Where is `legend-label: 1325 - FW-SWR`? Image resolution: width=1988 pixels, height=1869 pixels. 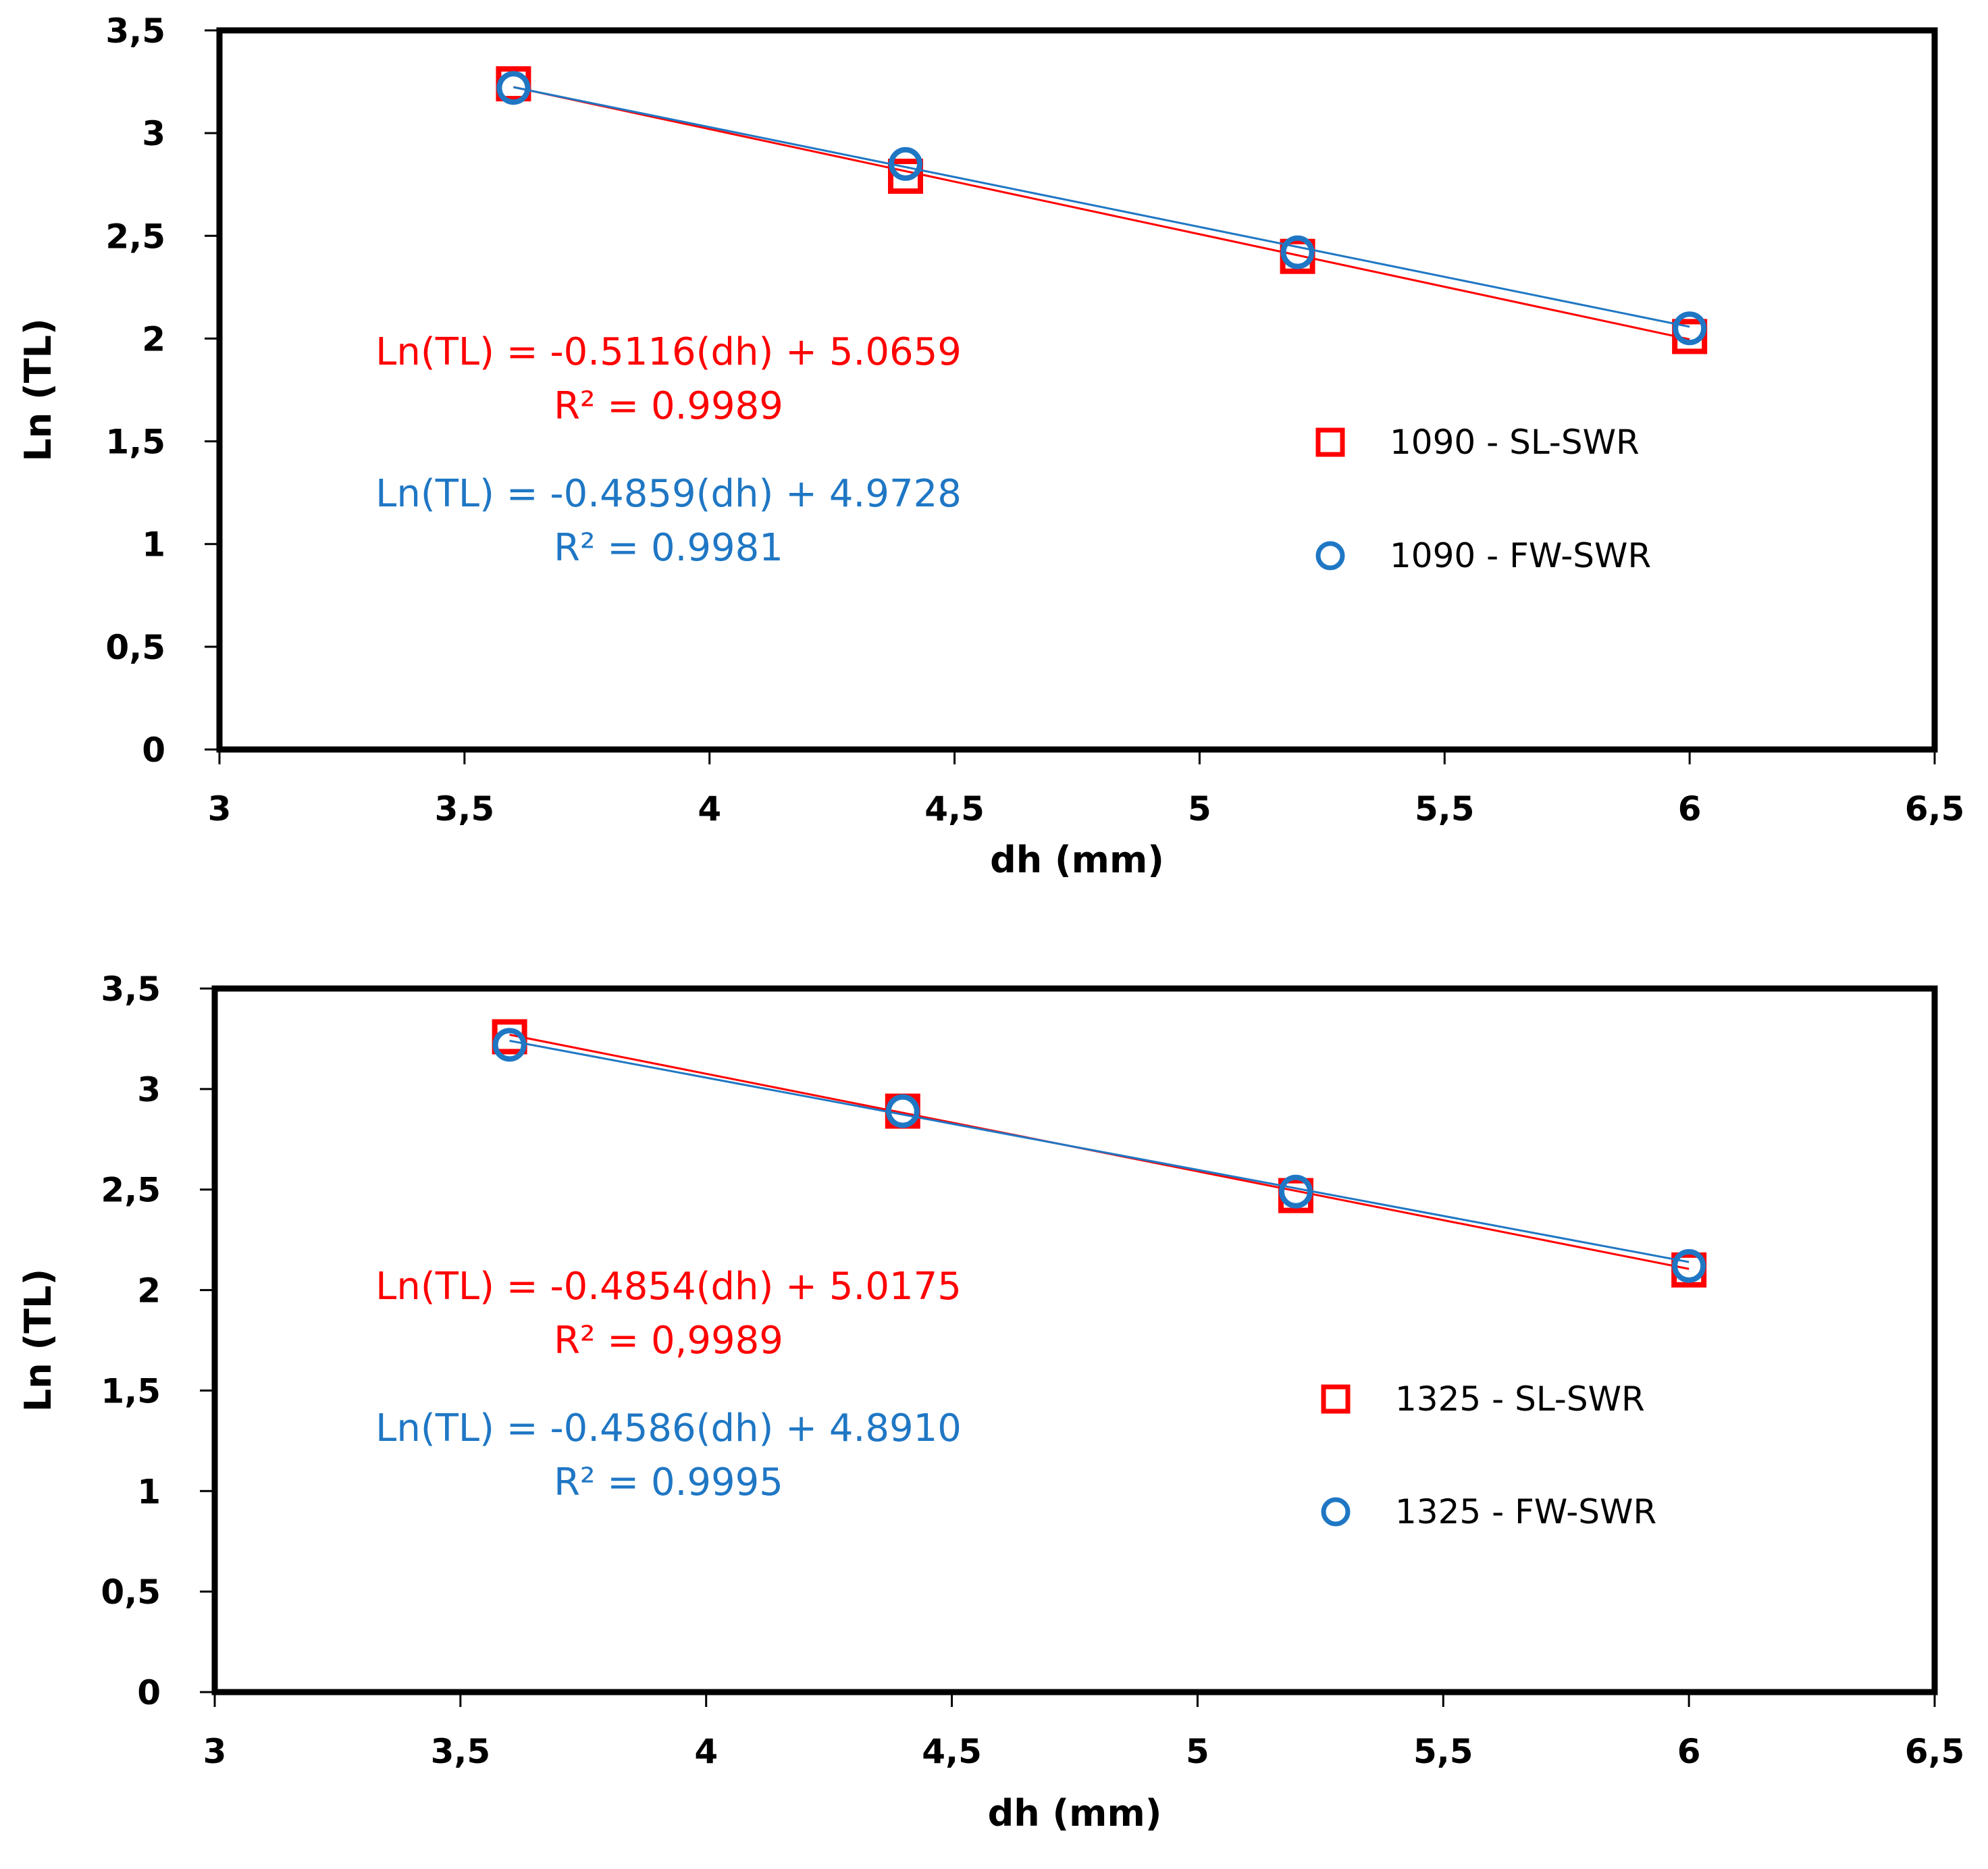
legend-label: 1325 - FW-SWR is located at coordinates (1525, 1511).